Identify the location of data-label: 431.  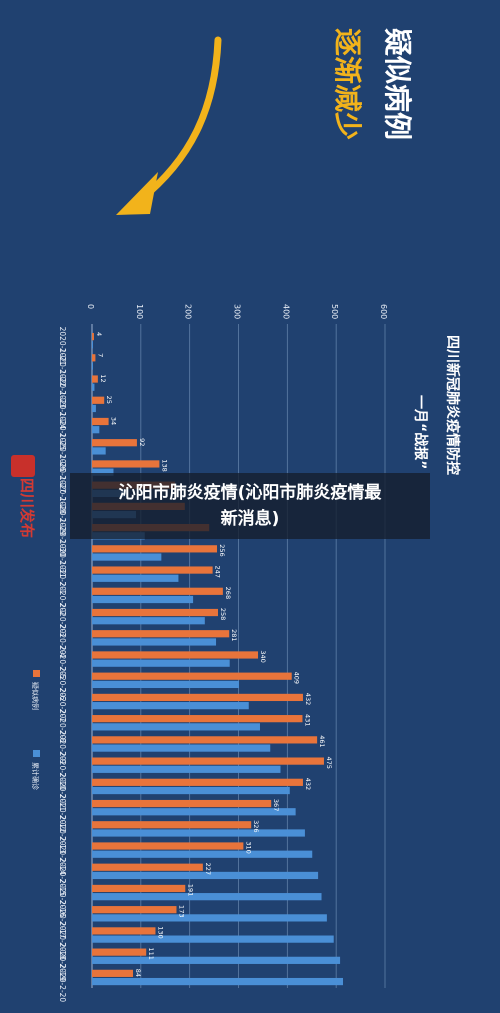
(307, 720).